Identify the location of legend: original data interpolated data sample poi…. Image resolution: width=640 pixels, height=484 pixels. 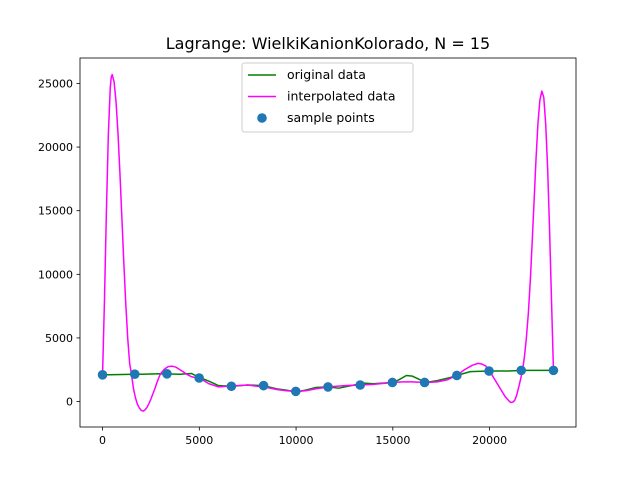
(327, 97).